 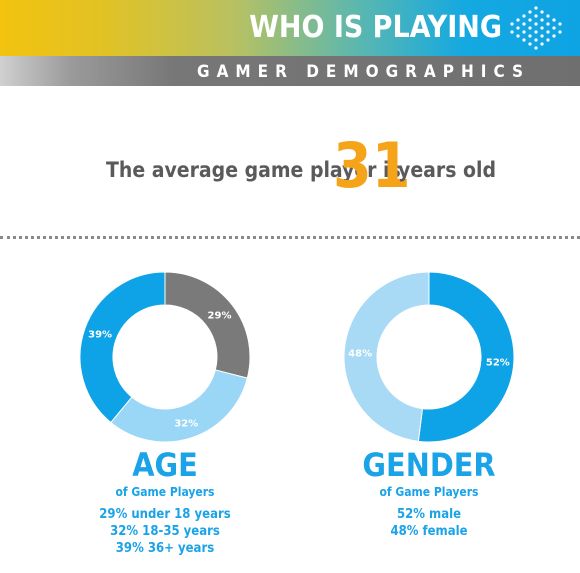 What do you see at coordinates (165, 531) in the screenshot?
I see `age-stat-18-35: 32% 18-35 years` at bounding box center [165, 531].